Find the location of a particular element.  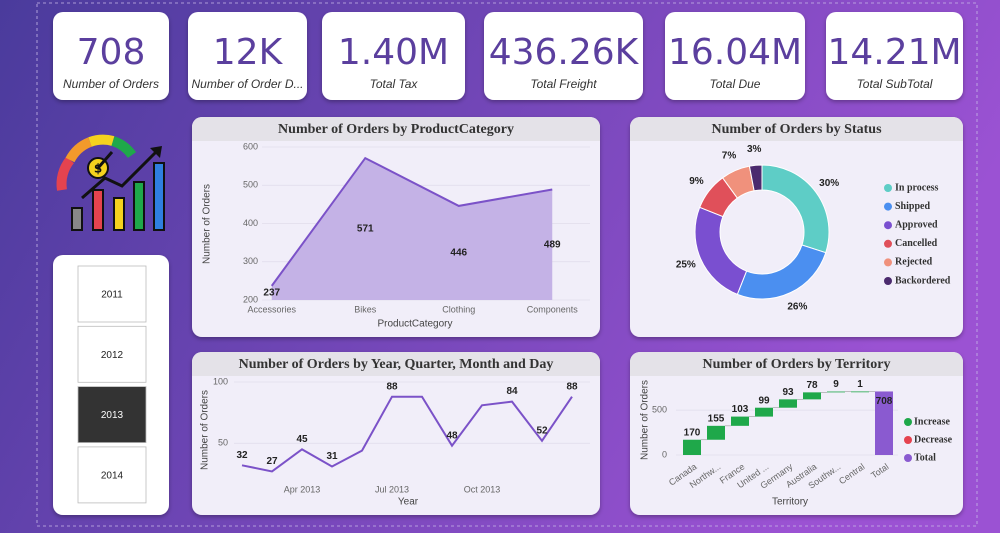

kpi-card: 16.04M Total Due is located at coordinates (735, 56).